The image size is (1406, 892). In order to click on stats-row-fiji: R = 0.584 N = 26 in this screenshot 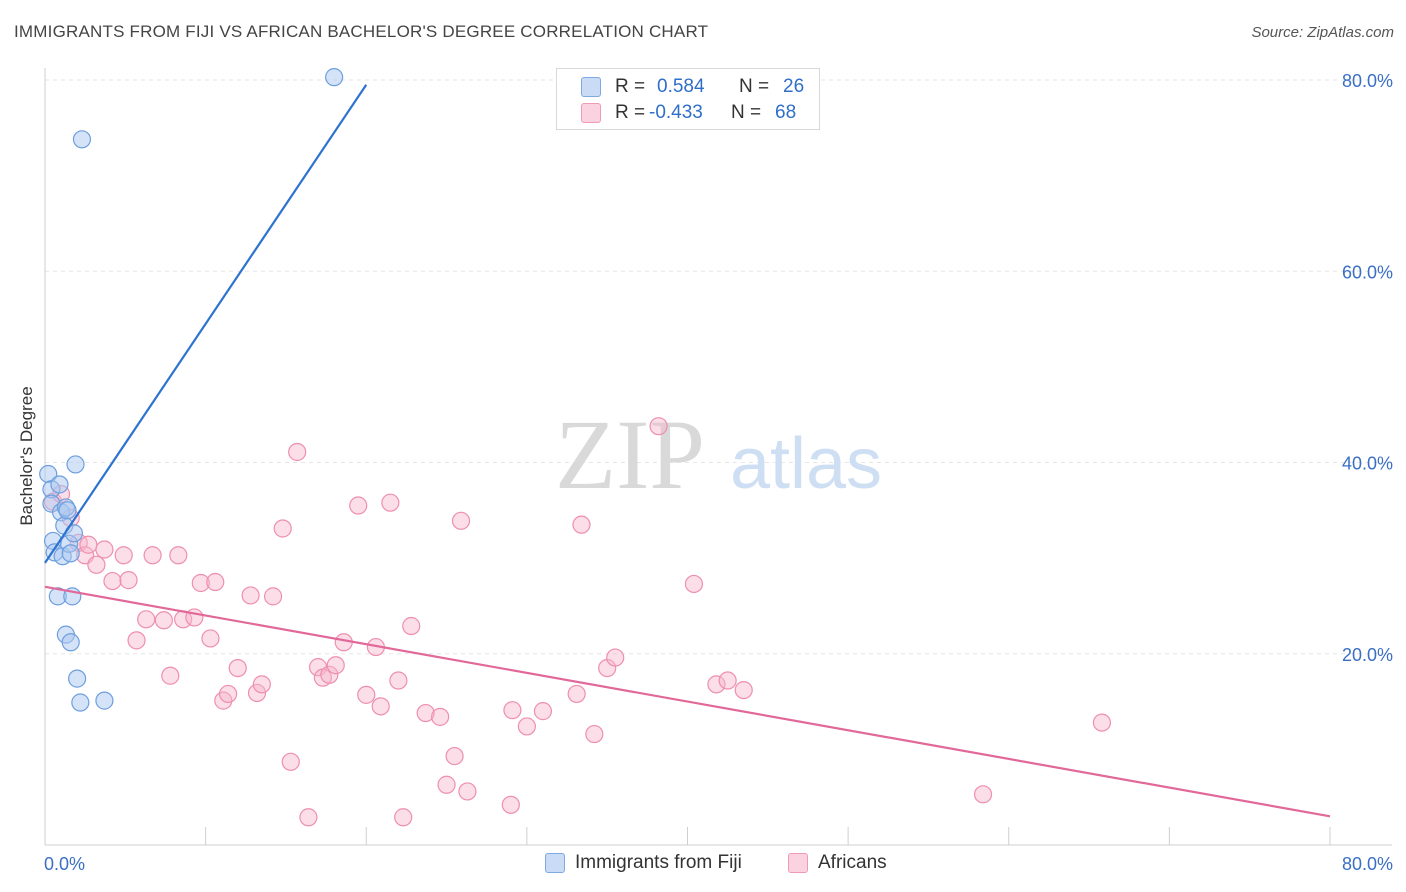, I will do `click(692, 87)`.